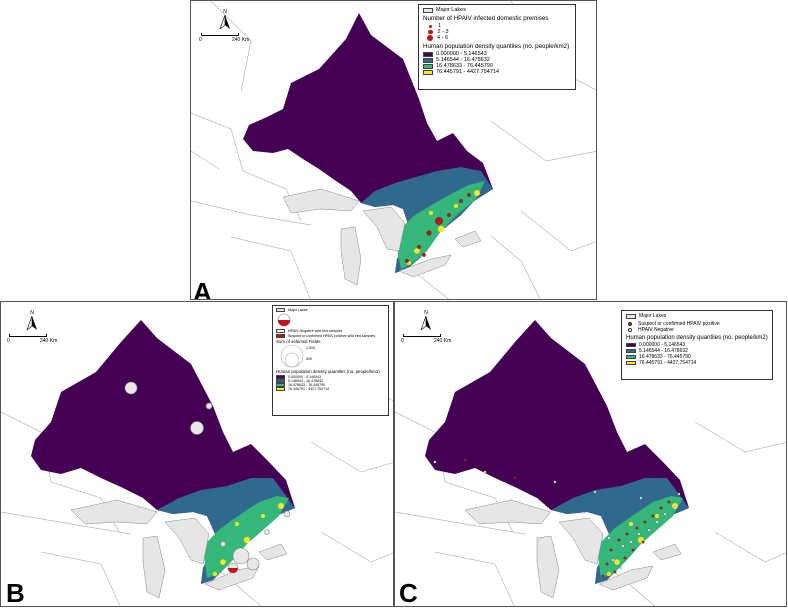 This screenshot has height=608, width=788. What do you see at coordinates (430, 32) in the screenshot?
I see `point-class-2-symbol` at bounding box center [430, 32].